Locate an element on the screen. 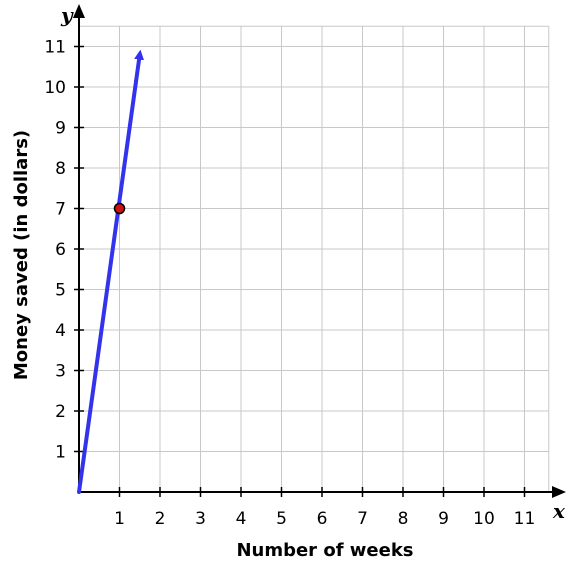 This screenshot has width=566, height=563. y-tick-label: 10 is located at coordinates (55, 88).